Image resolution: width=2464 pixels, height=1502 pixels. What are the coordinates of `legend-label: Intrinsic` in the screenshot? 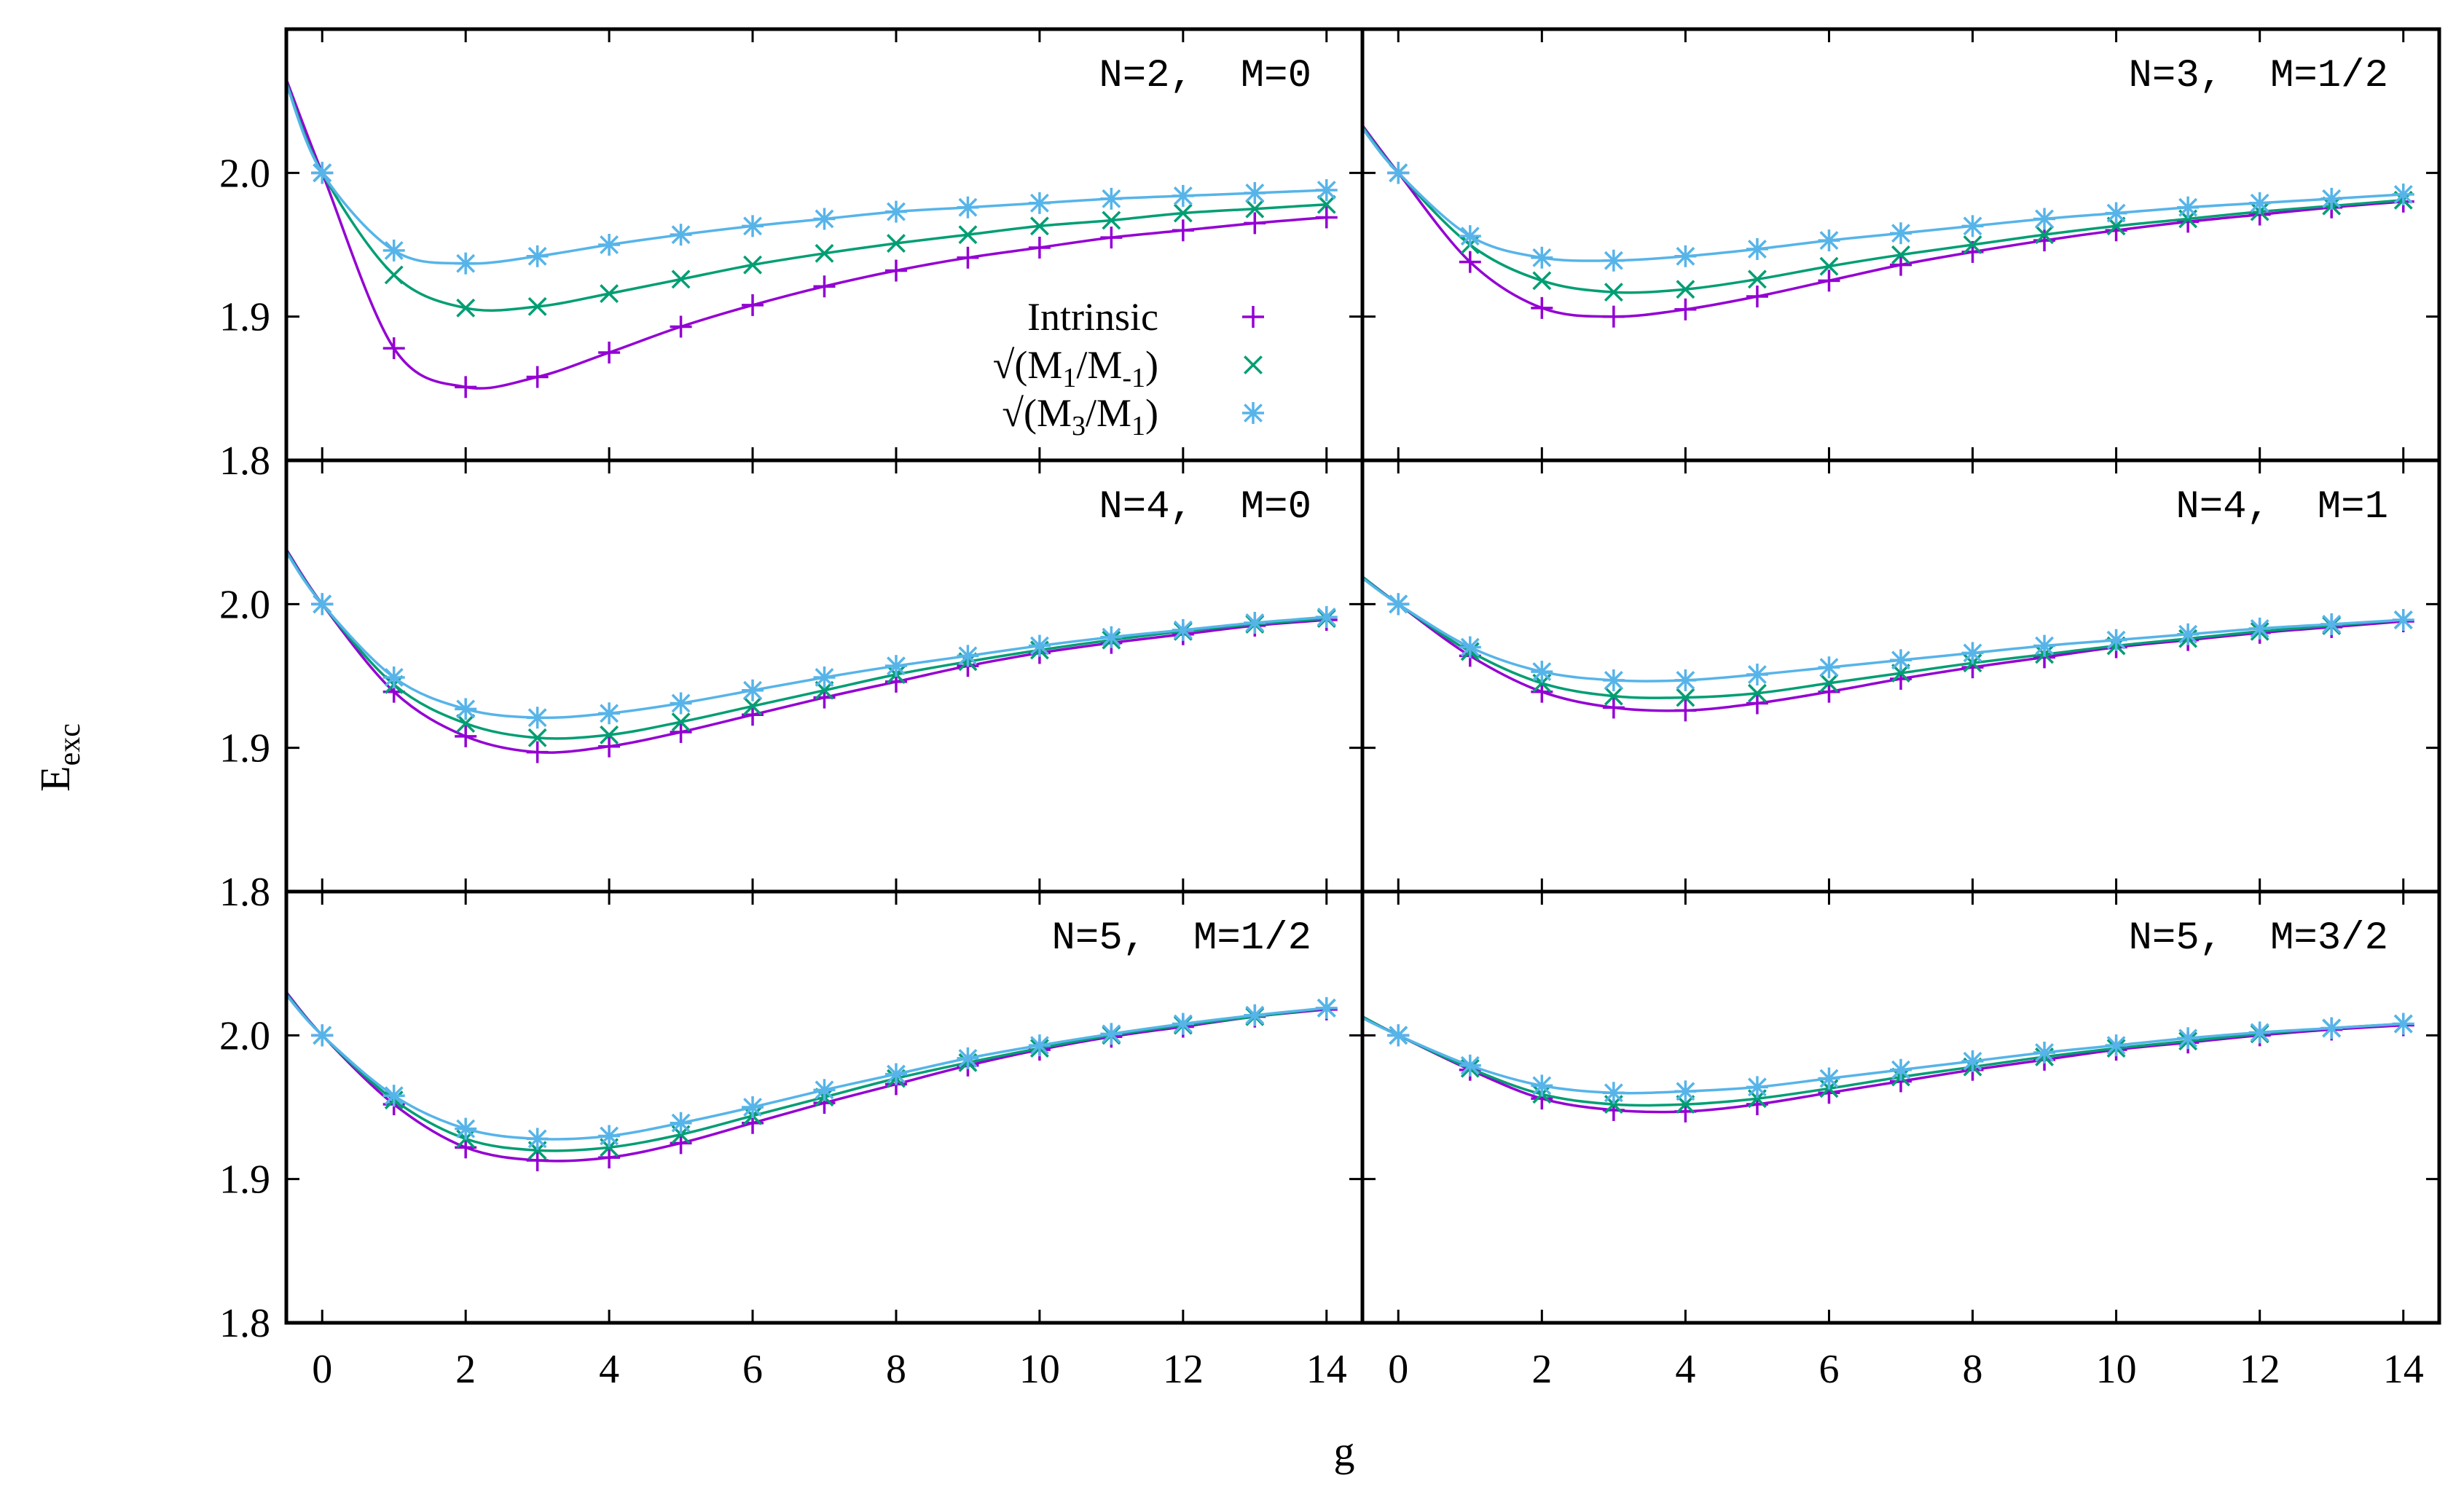 It's located at (1093, 317).